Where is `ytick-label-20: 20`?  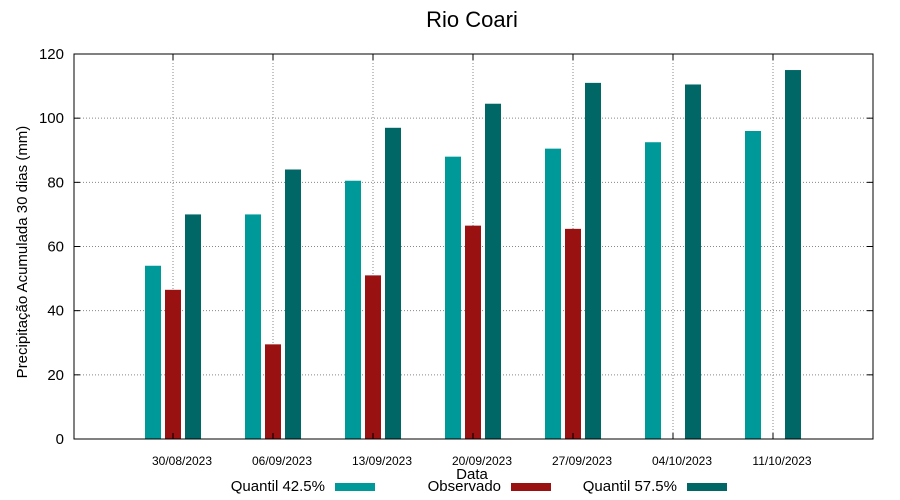 ytick-label-20: 20 is located at coordinates (55, 375).